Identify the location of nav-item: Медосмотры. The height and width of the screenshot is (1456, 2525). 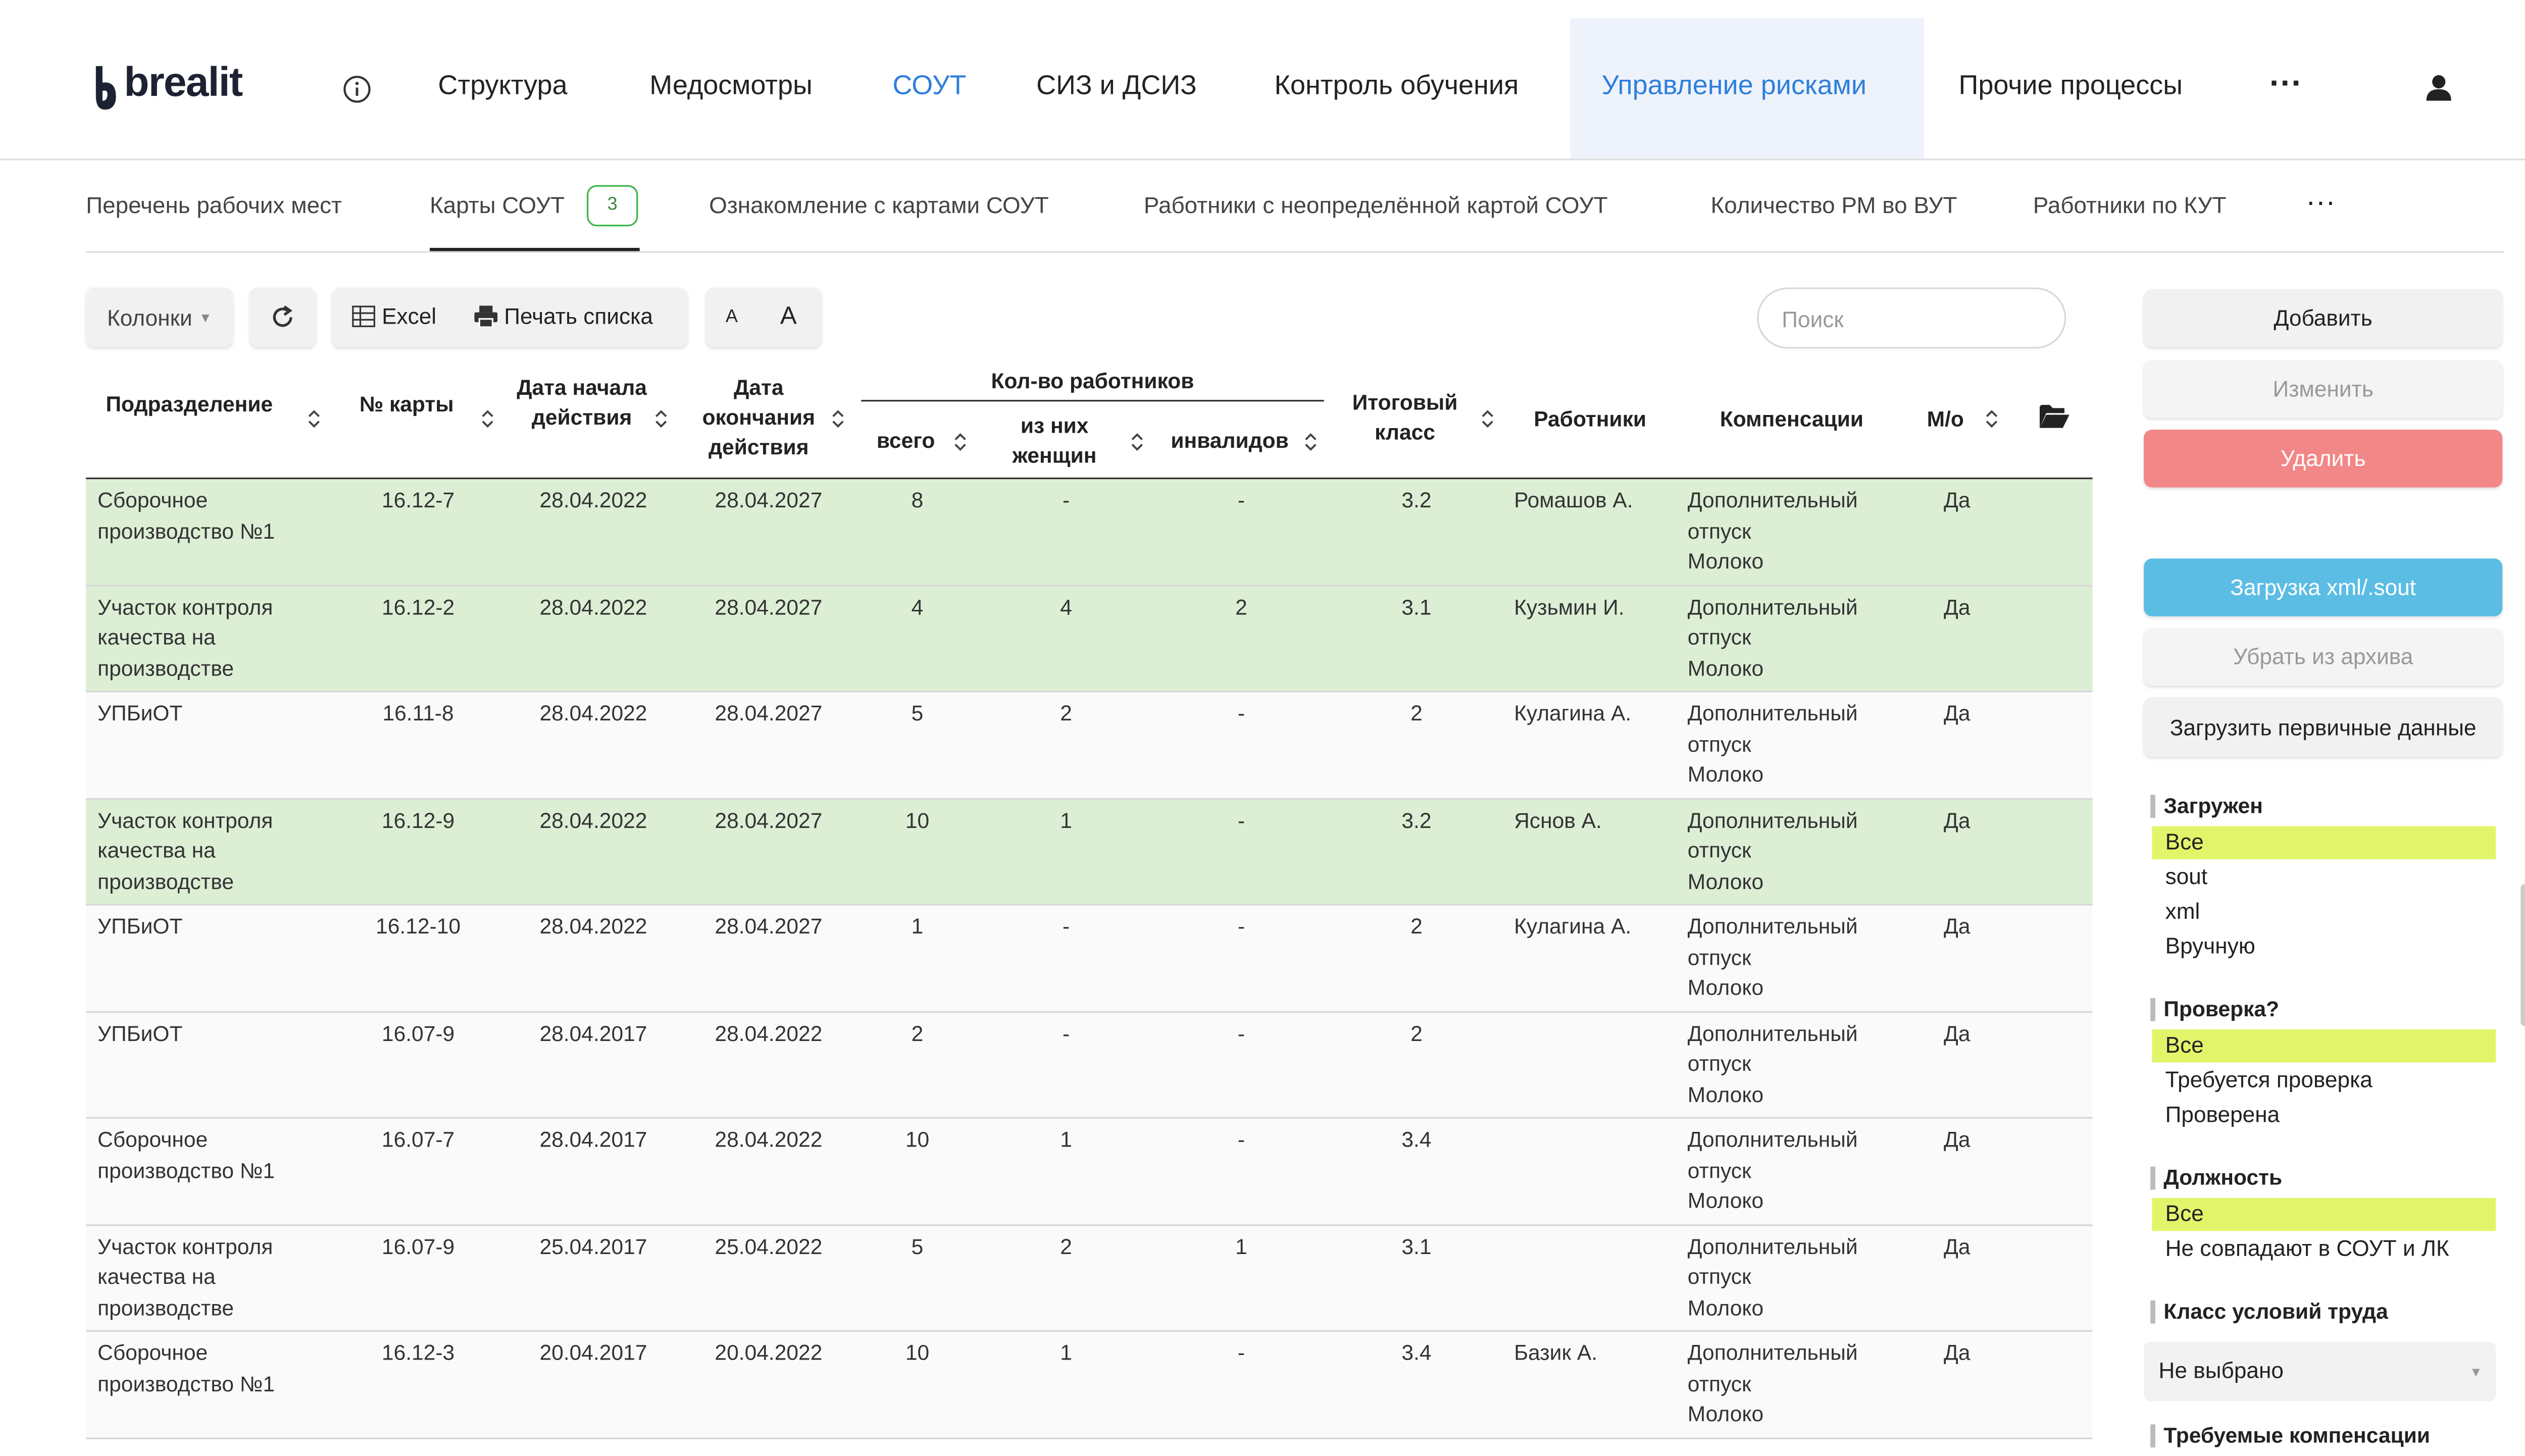
(731, 86).